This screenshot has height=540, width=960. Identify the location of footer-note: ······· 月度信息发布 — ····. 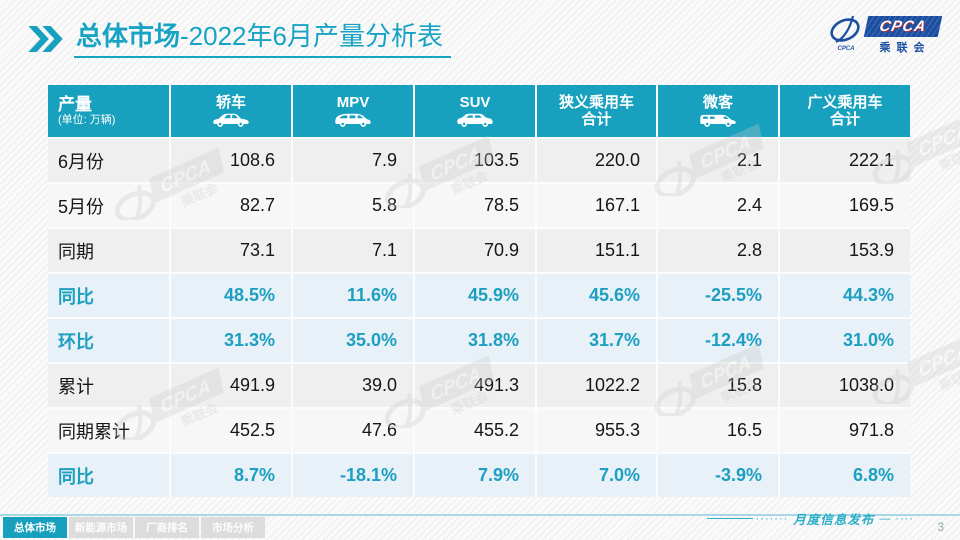
(810, 518).